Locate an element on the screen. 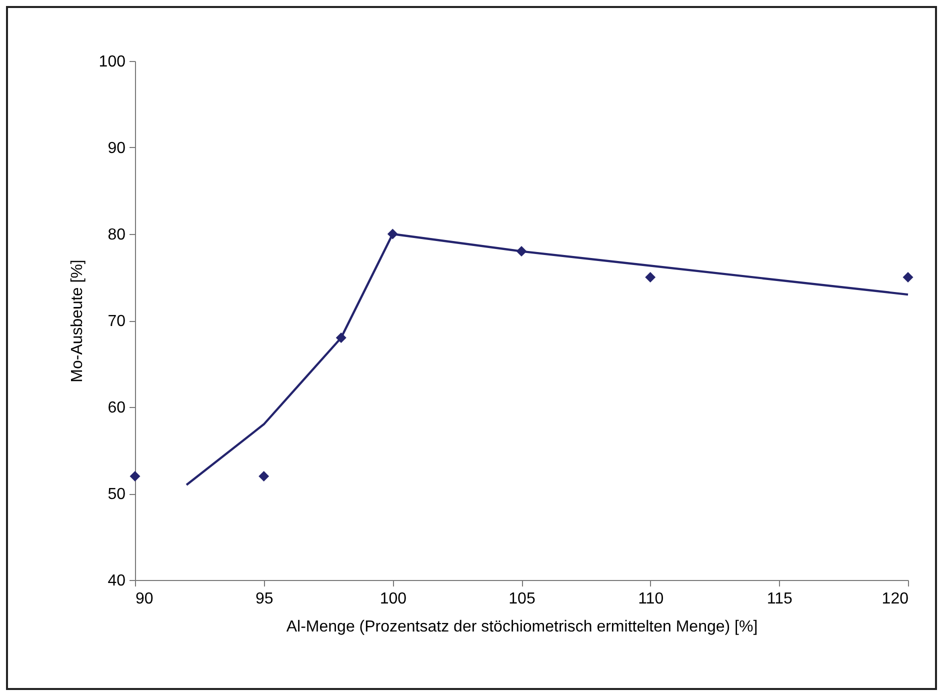  y-tick-label: 100 is located at coordinates (112, 62).